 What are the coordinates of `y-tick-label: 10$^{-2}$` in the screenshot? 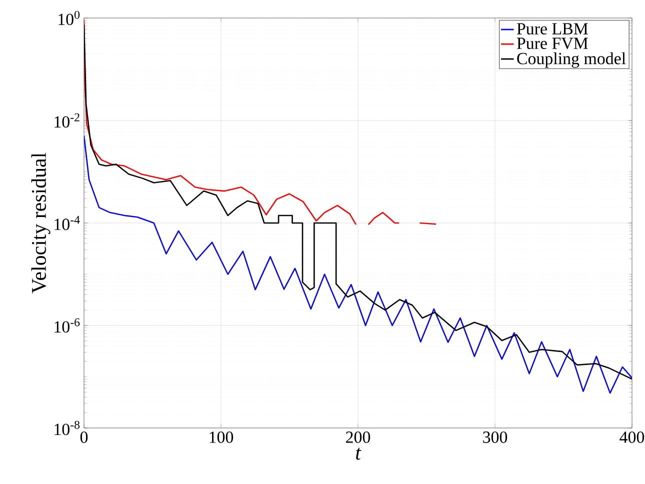 It's located at (67, 120).